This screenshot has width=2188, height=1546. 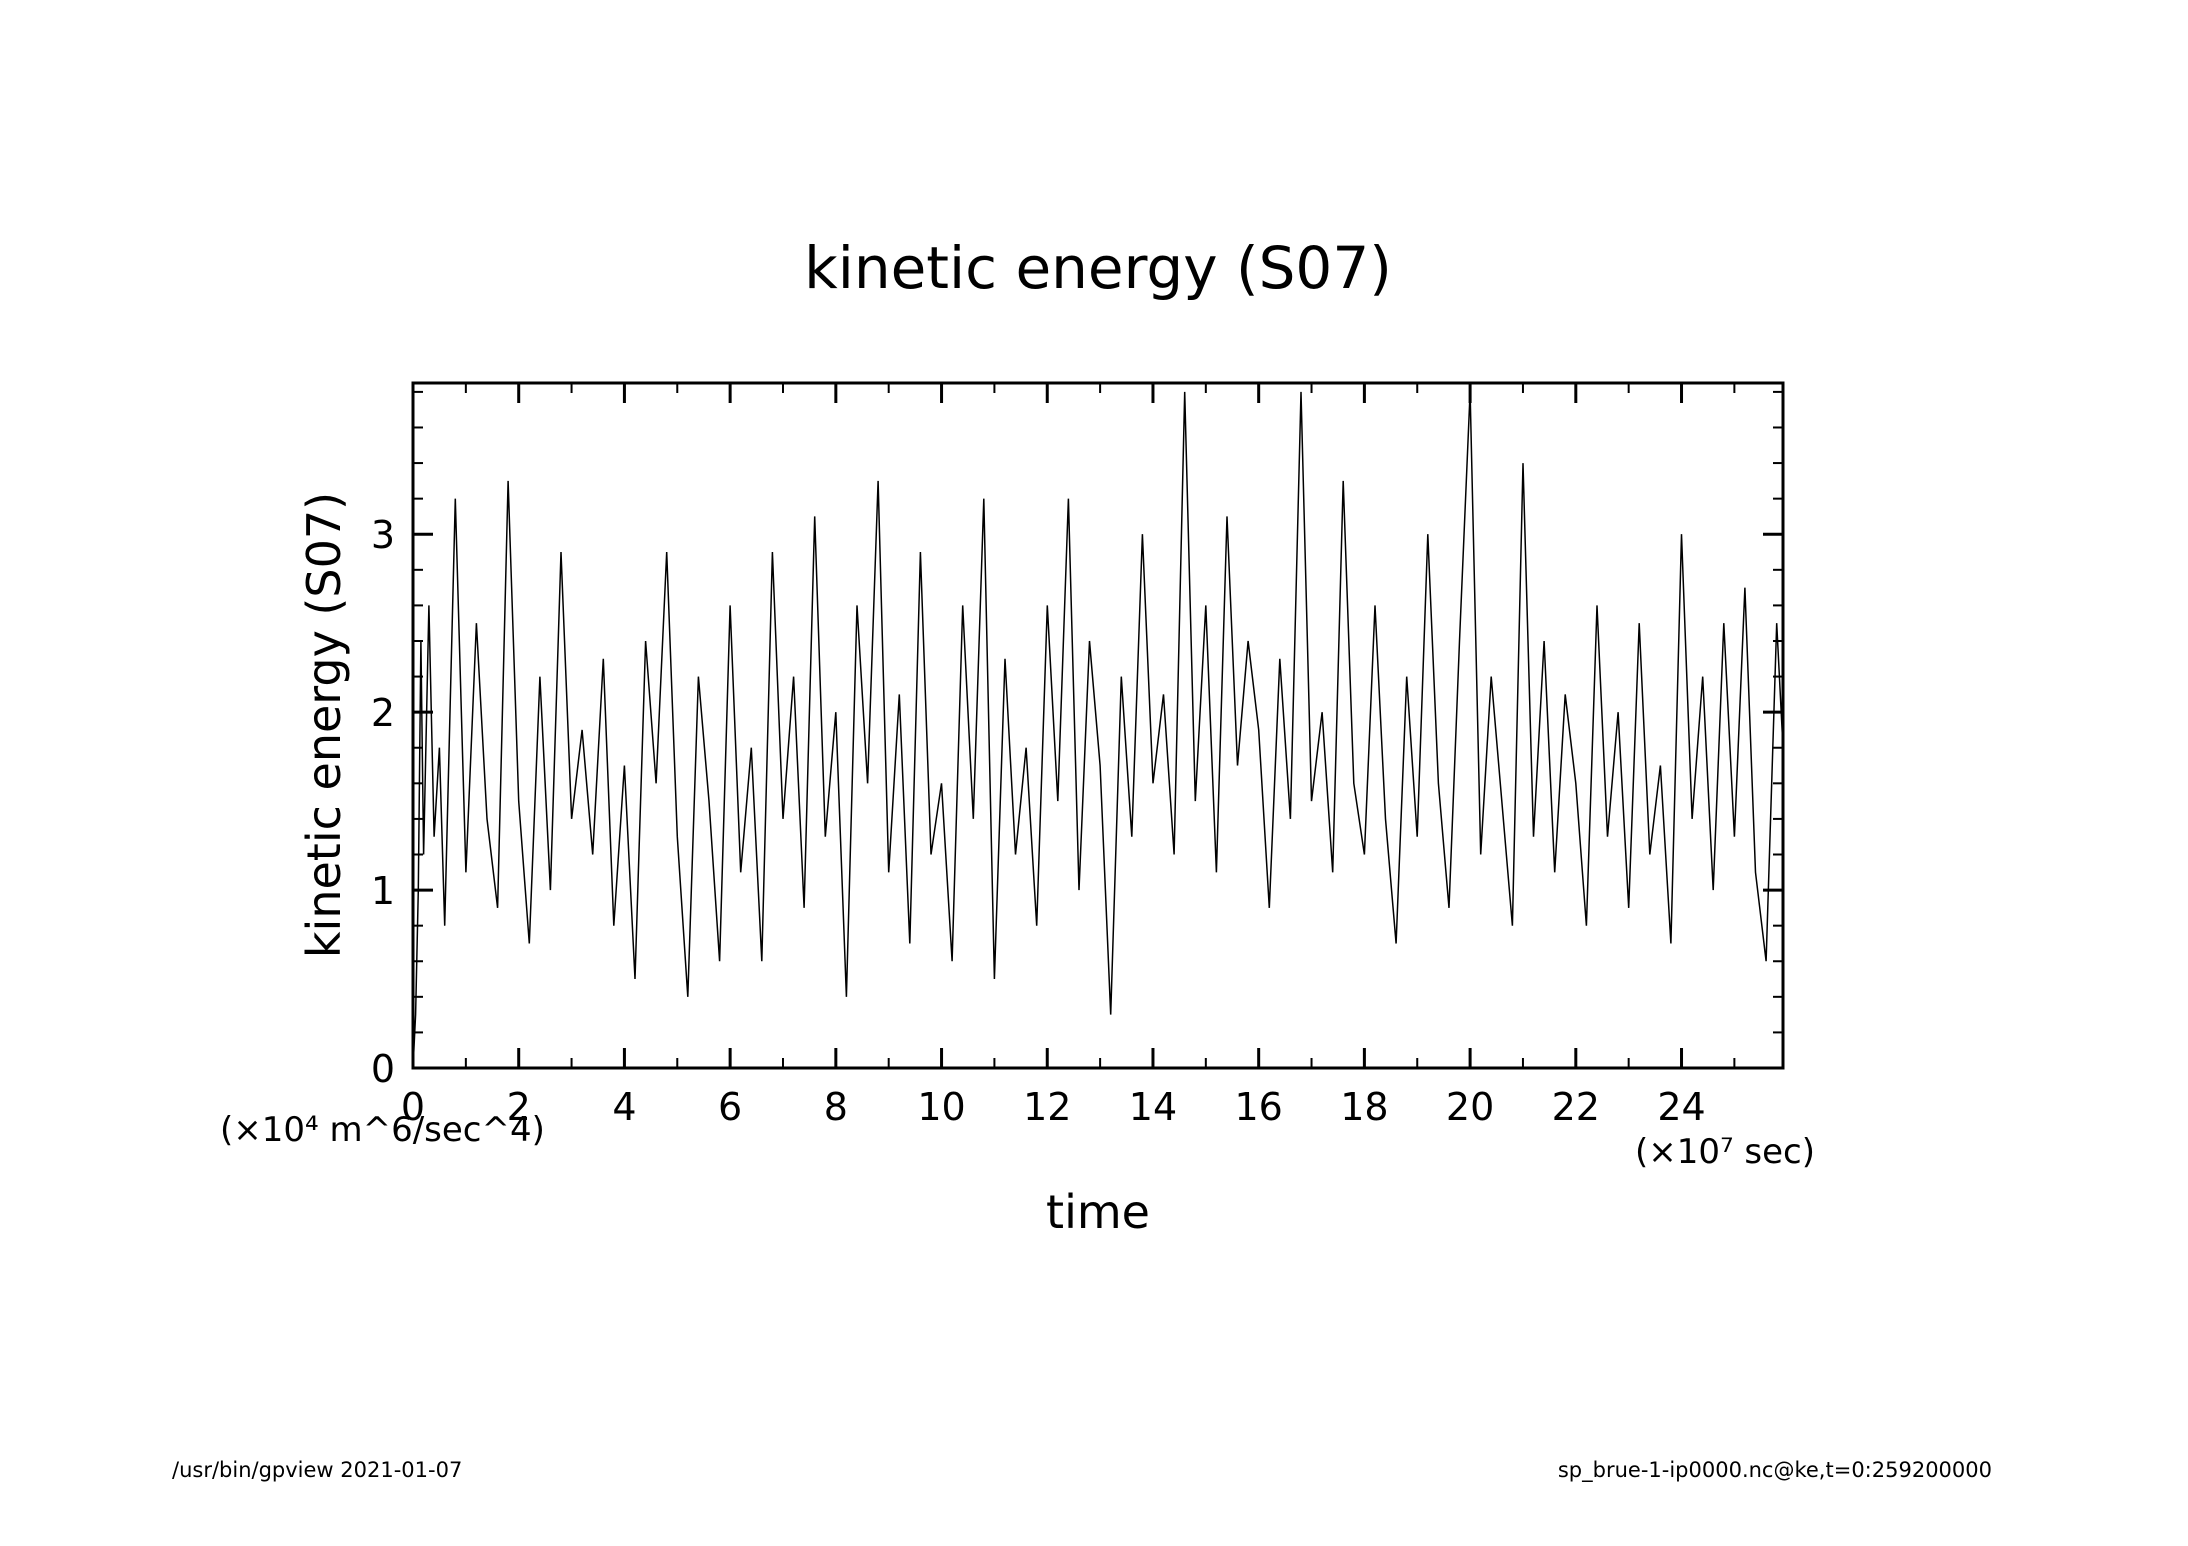 What do you see at coordinates (383, 713) in the screenshot?
I see `y-tick-label: 2` at bounding box center [383, 713].